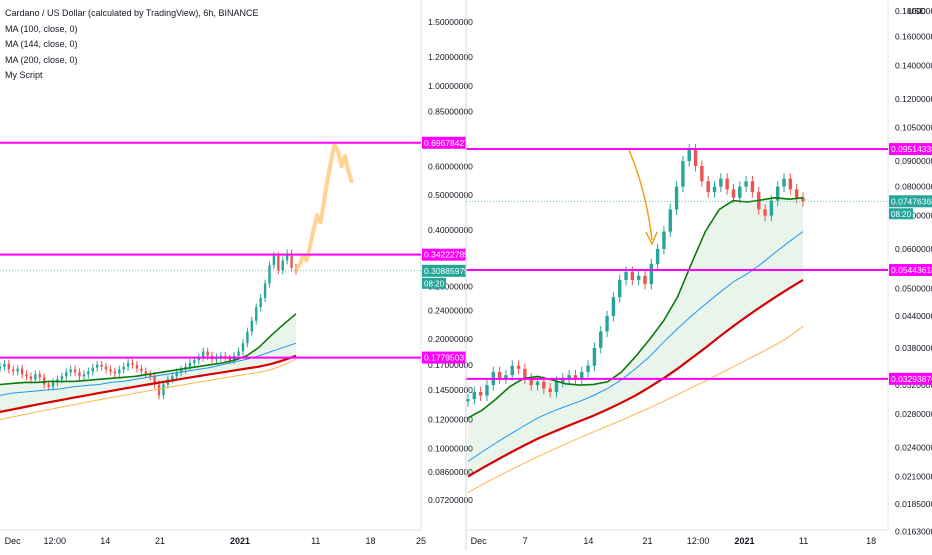  I want to click on y-tick-label: 1.00000000, so click(450, 86).